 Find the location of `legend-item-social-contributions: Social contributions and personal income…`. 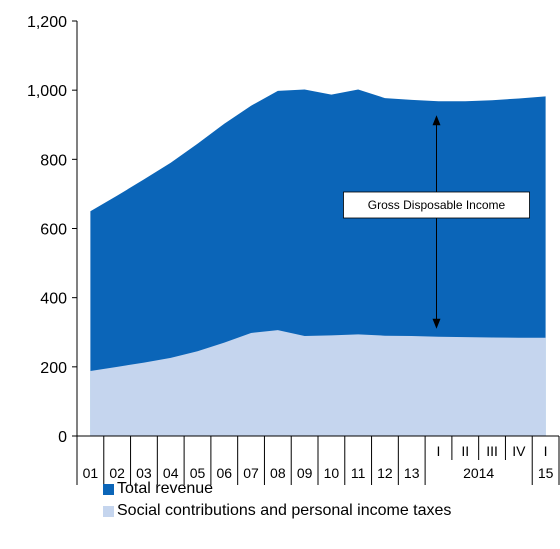

legend-item-social-contributions: Social contributions and personal income… is located at coordinates (277, 511).